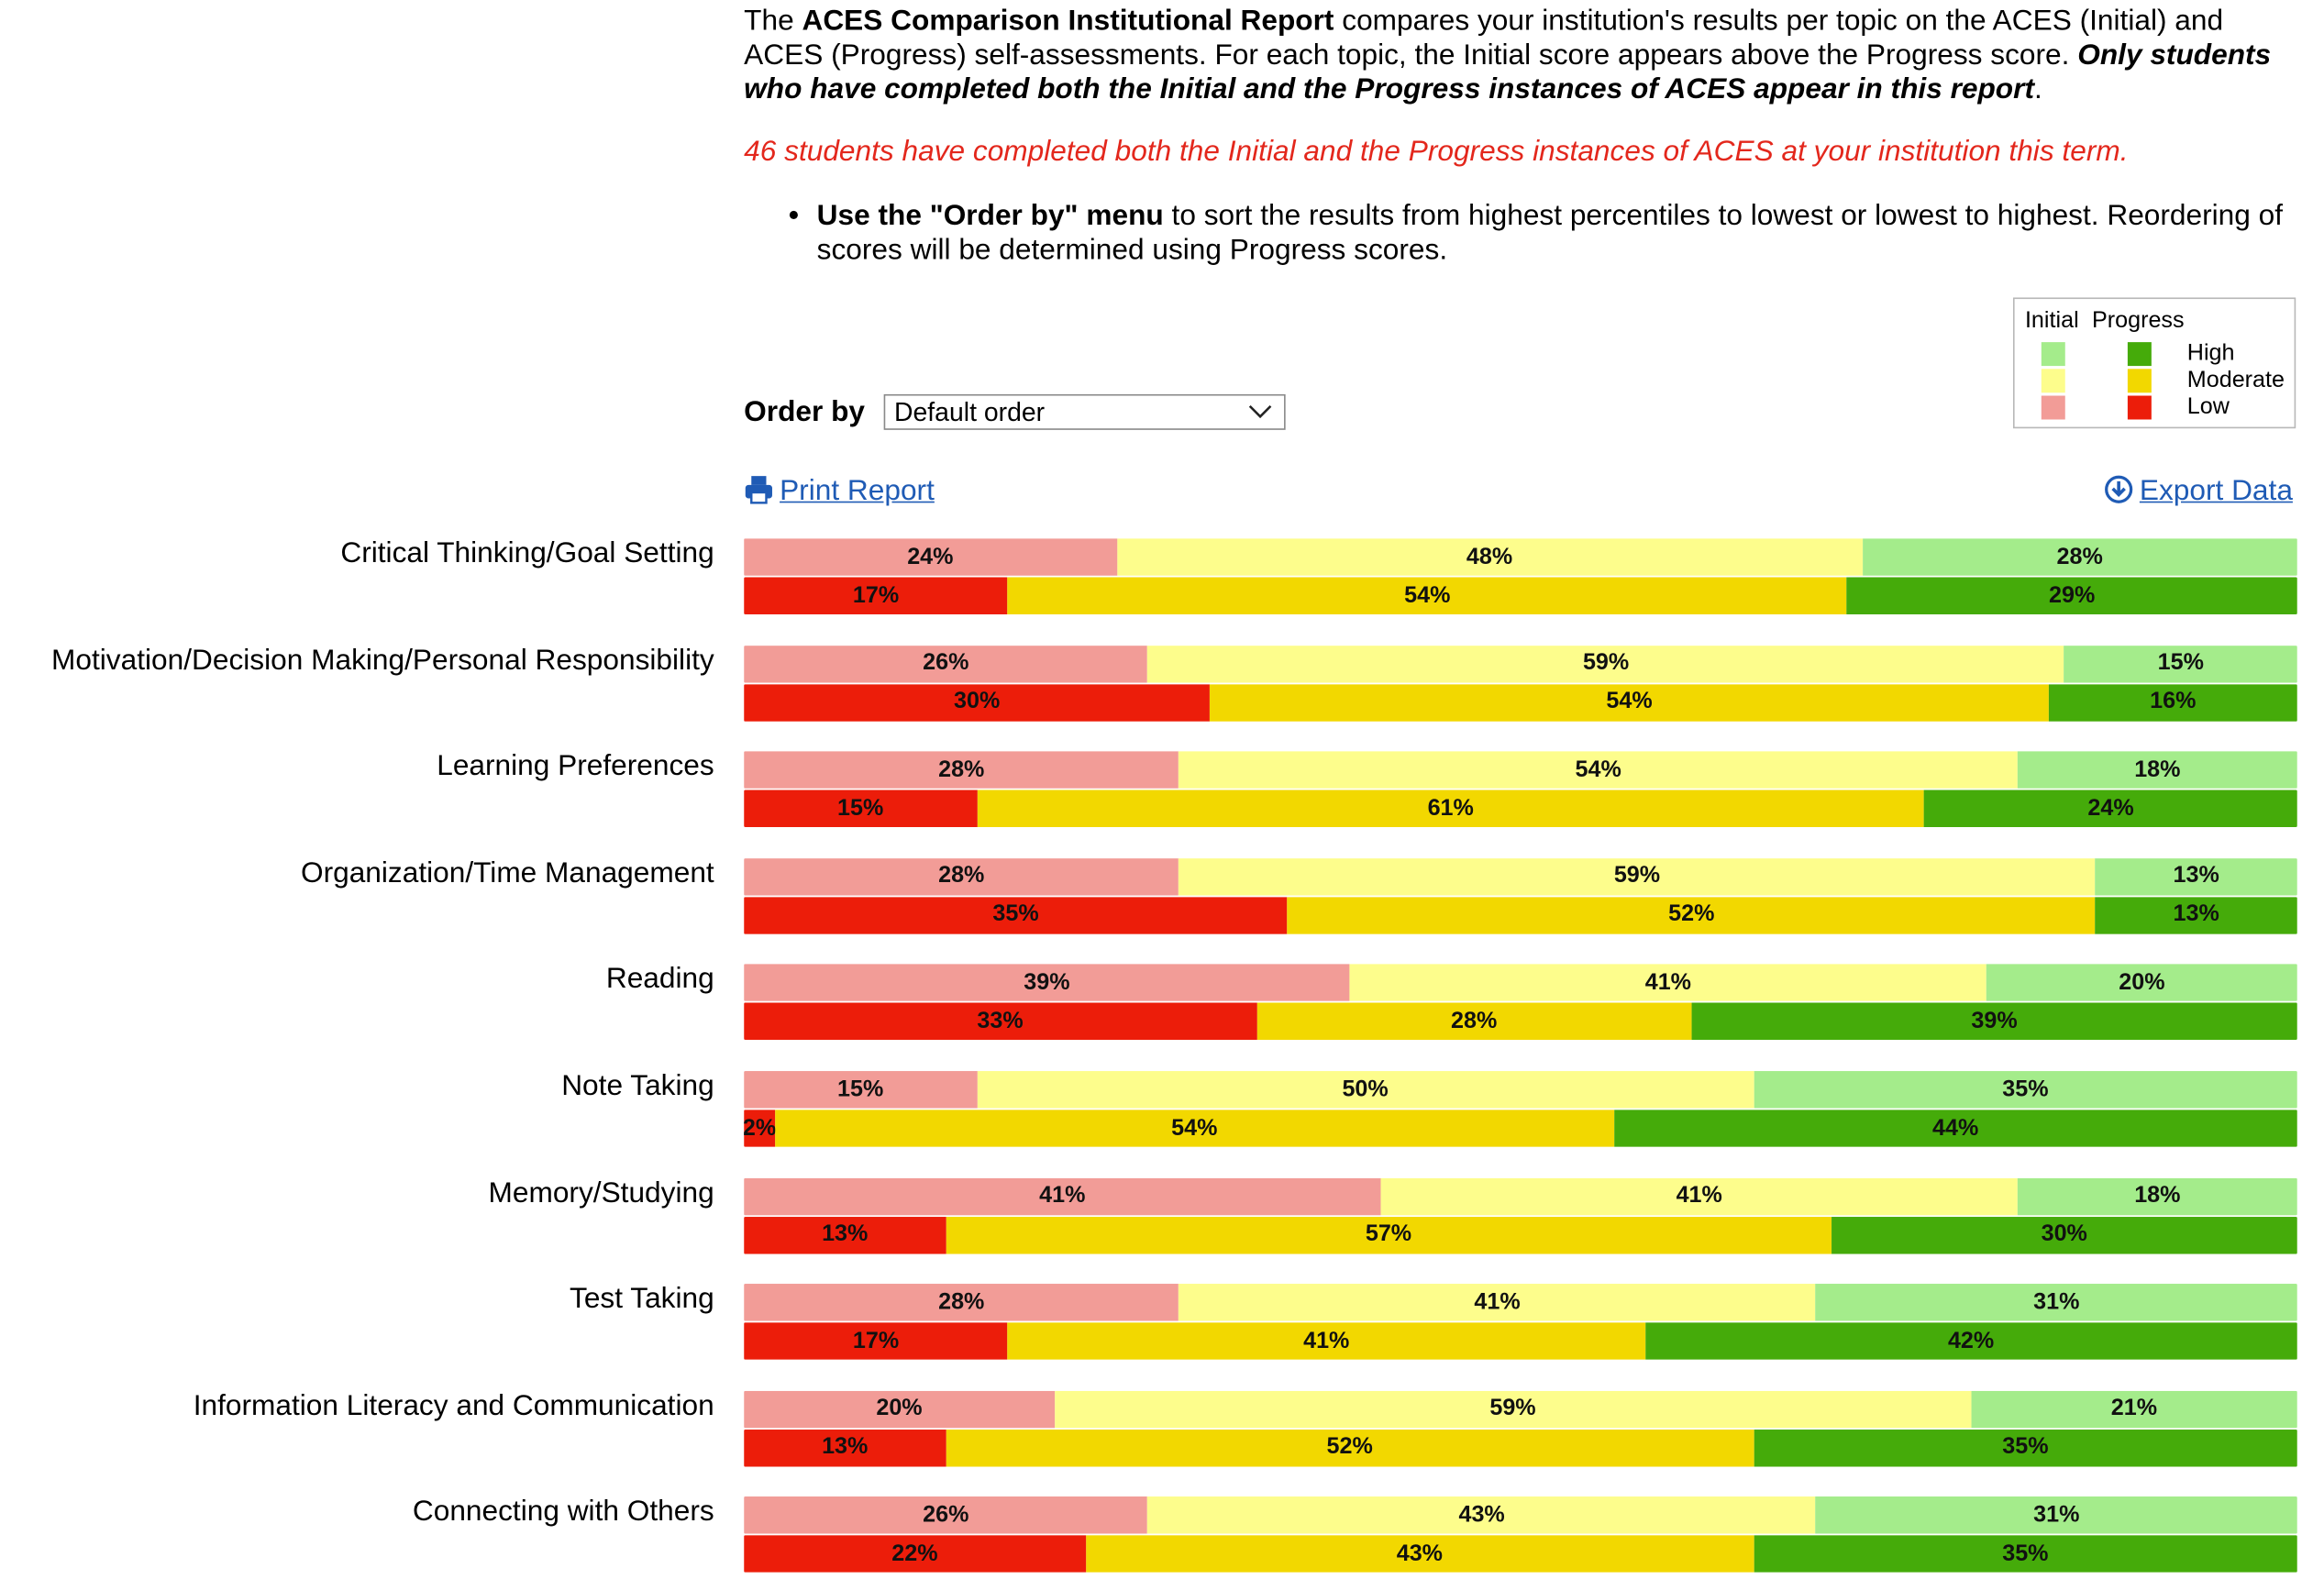 Image resolution: width=2324 pixels, height=1590 pixels. Describe the element at coordinates (861, 1090) in the screenshot. I see `initial-low-segment: 15%` at that location.